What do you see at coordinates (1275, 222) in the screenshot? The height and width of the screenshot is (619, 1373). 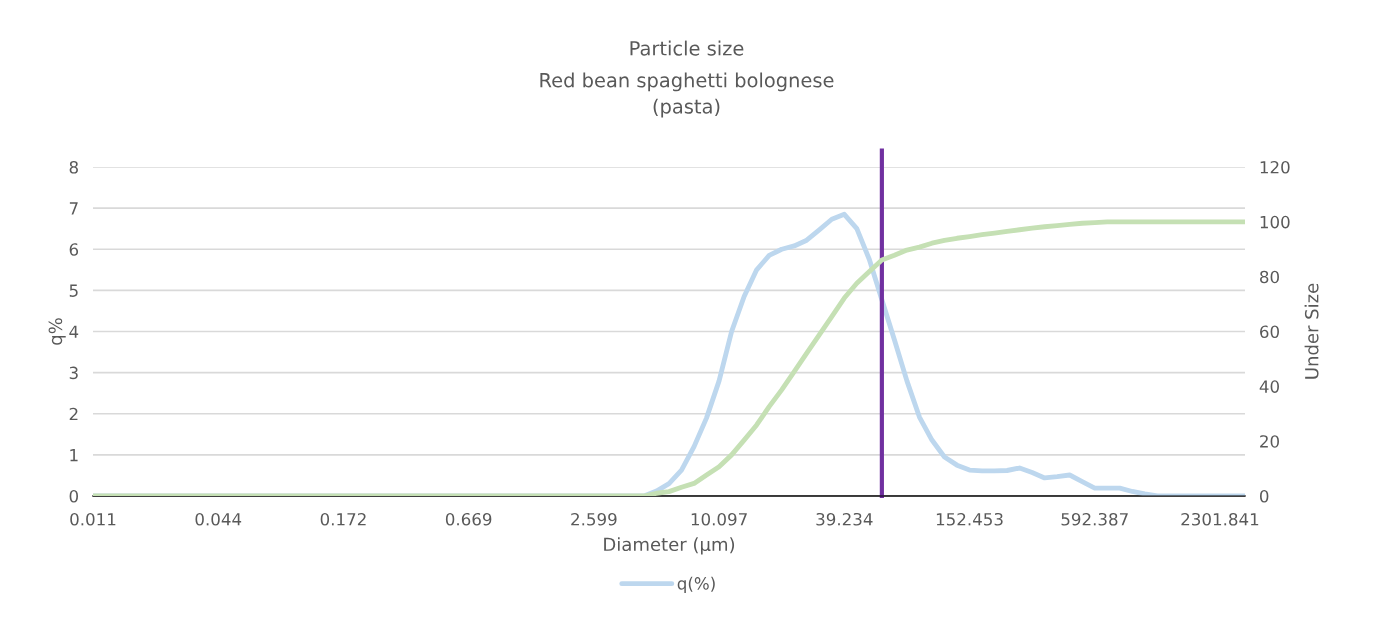 I see `y2-tick-label: 100` at bounding box center [1275, 222].